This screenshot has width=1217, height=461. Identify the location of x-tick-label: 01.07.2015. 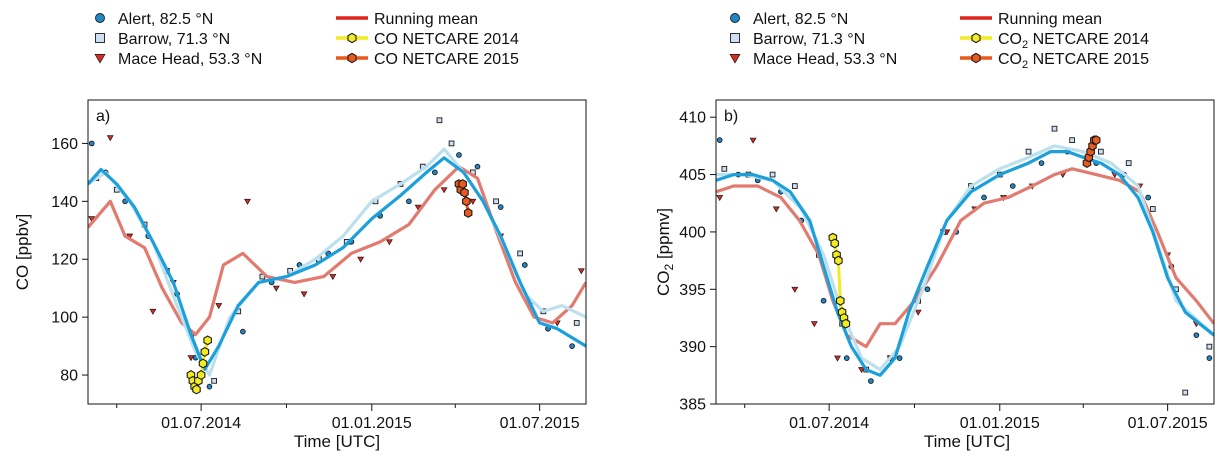
(540, 423).